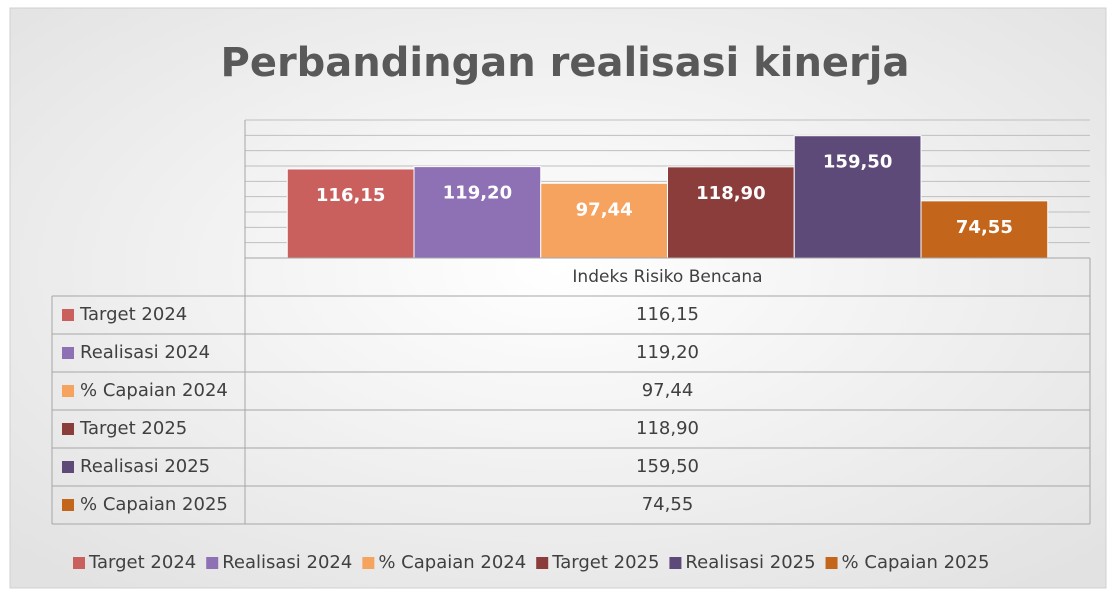  What do you see at coordinates (477, 193) in the screenshot?
I see `data-label: 119,20` at bounding box center [477, 193].